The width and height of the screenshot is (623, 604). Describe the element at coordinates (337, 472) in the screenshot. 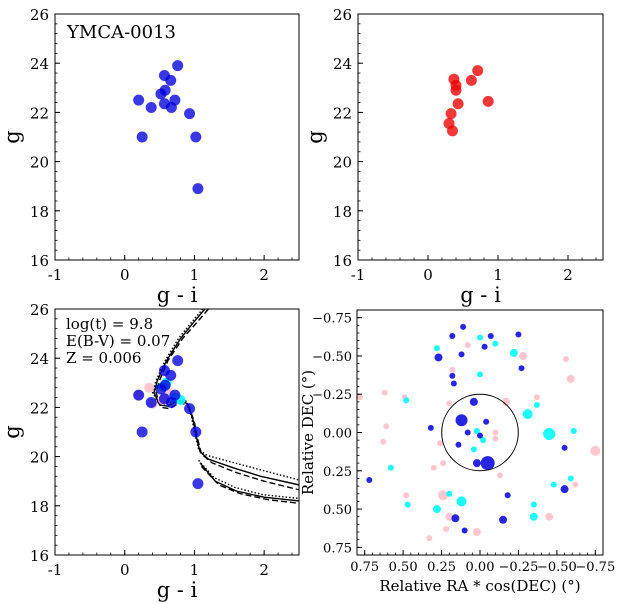

I see `y-tick-label: 0.25` at that location.